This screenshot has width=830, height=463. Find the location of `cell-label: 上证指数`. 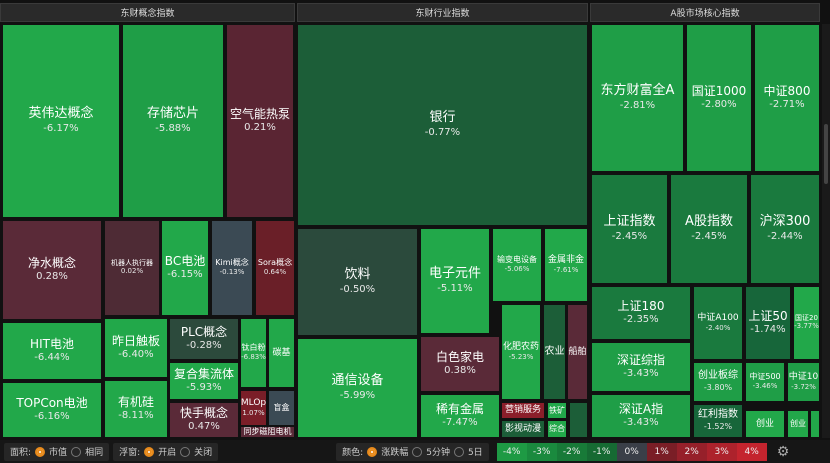

cell-label: 上证指数 is located at coordinates (629, 222).